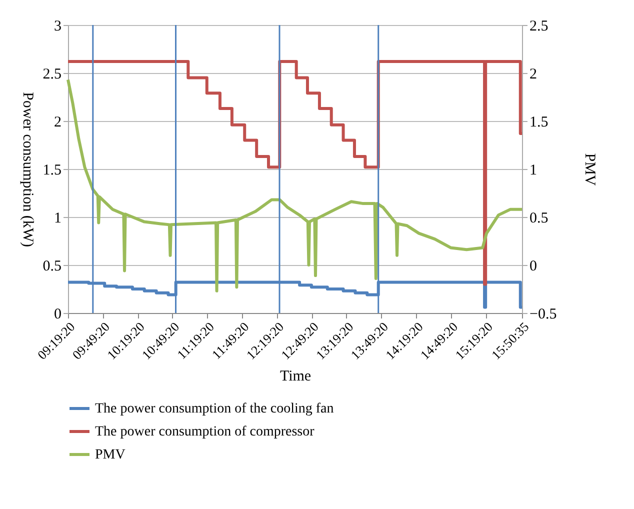 This screenshot has width=634, height=509. Describe the element at coordinates (533, 74) in the screenshot. I see `y2-tick-label: 2` at that location.